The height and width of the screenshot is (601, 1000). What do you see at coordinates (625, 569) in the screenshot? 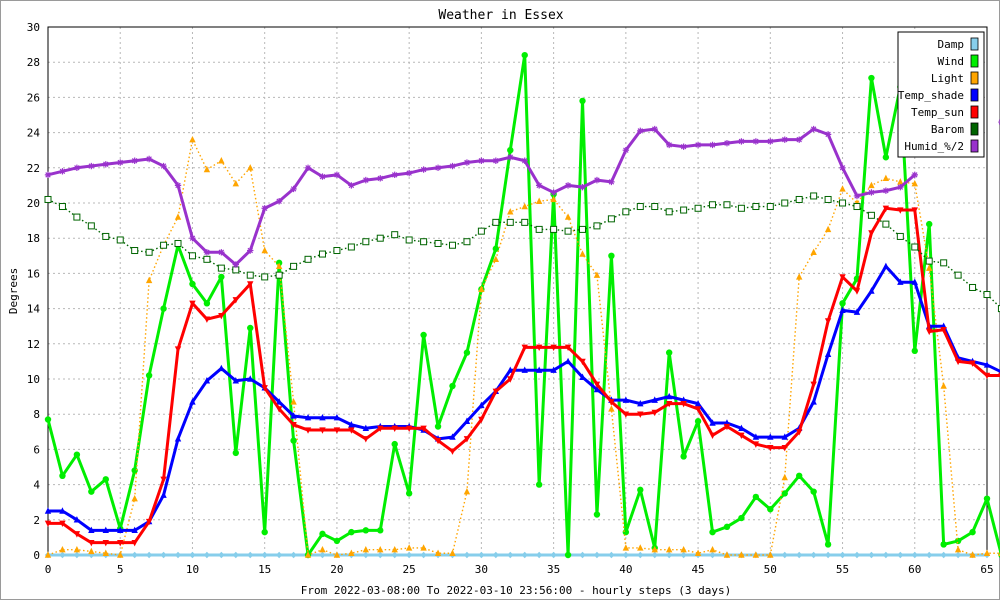
I see `x-tick-label: 40` at bounding box center [625, 569].